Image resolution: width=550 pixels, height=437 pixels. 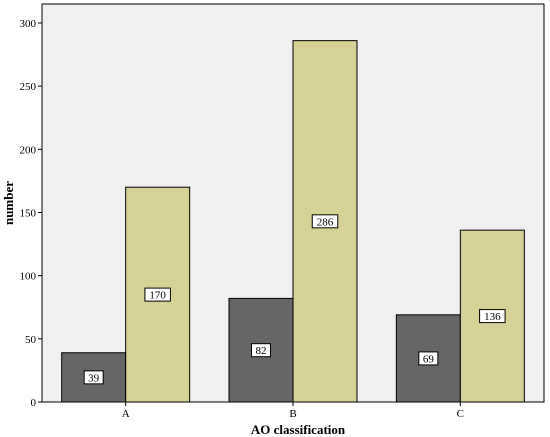 I want to click on x-tick-label: C, so click(x=460, y=414).